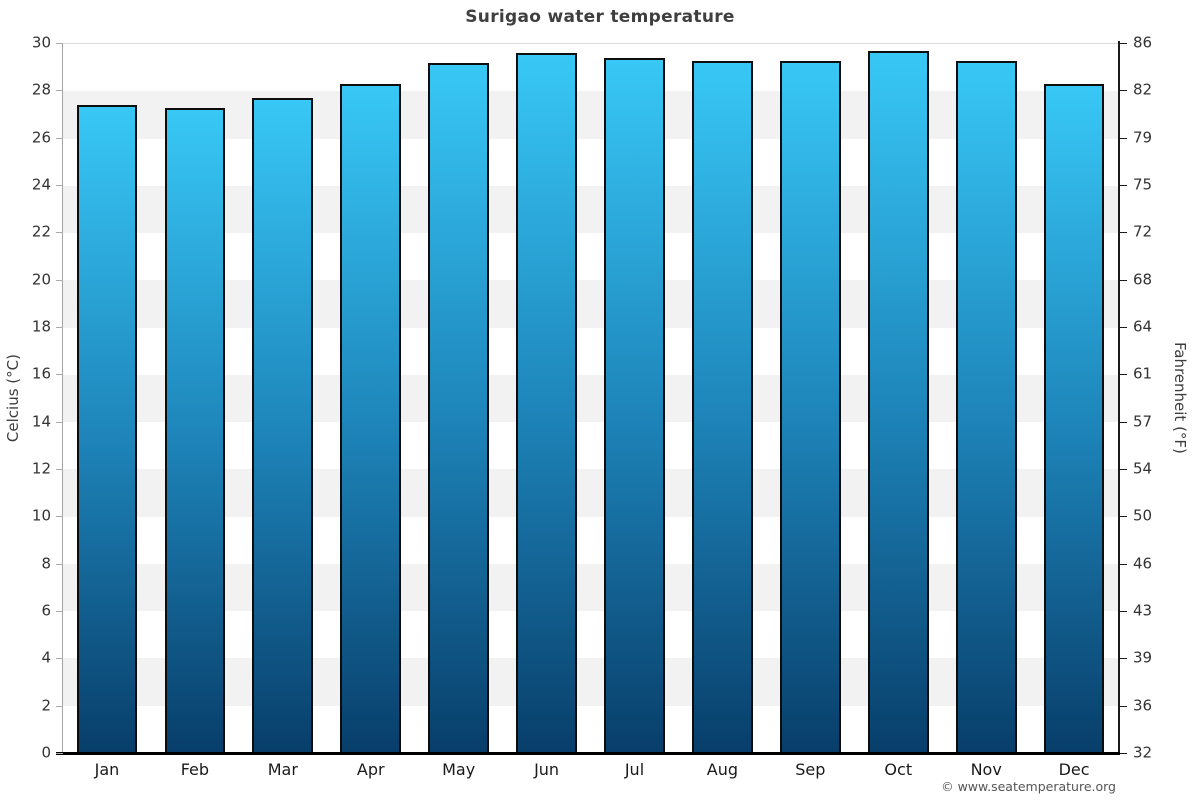 The image size is (1200, 800). I want to click on bar-slot-jun, so click(547, 398).